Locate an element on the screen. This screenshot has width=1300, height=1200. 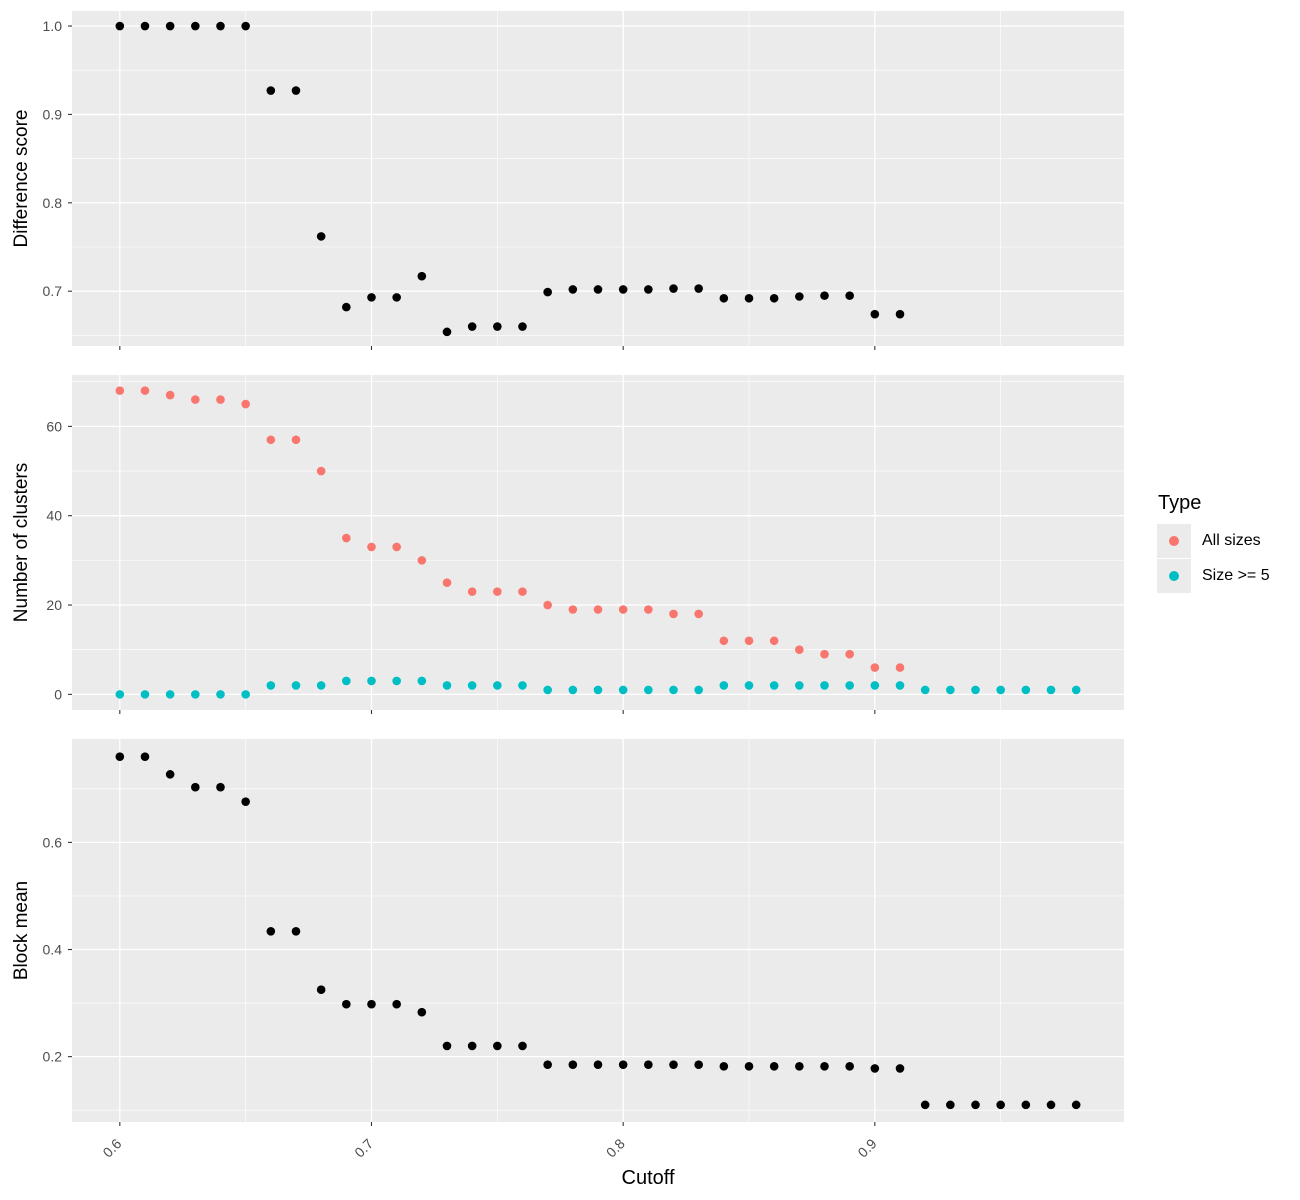
y-tick-label-number-of-clusters: 0 is located at coordinates (58, 694).